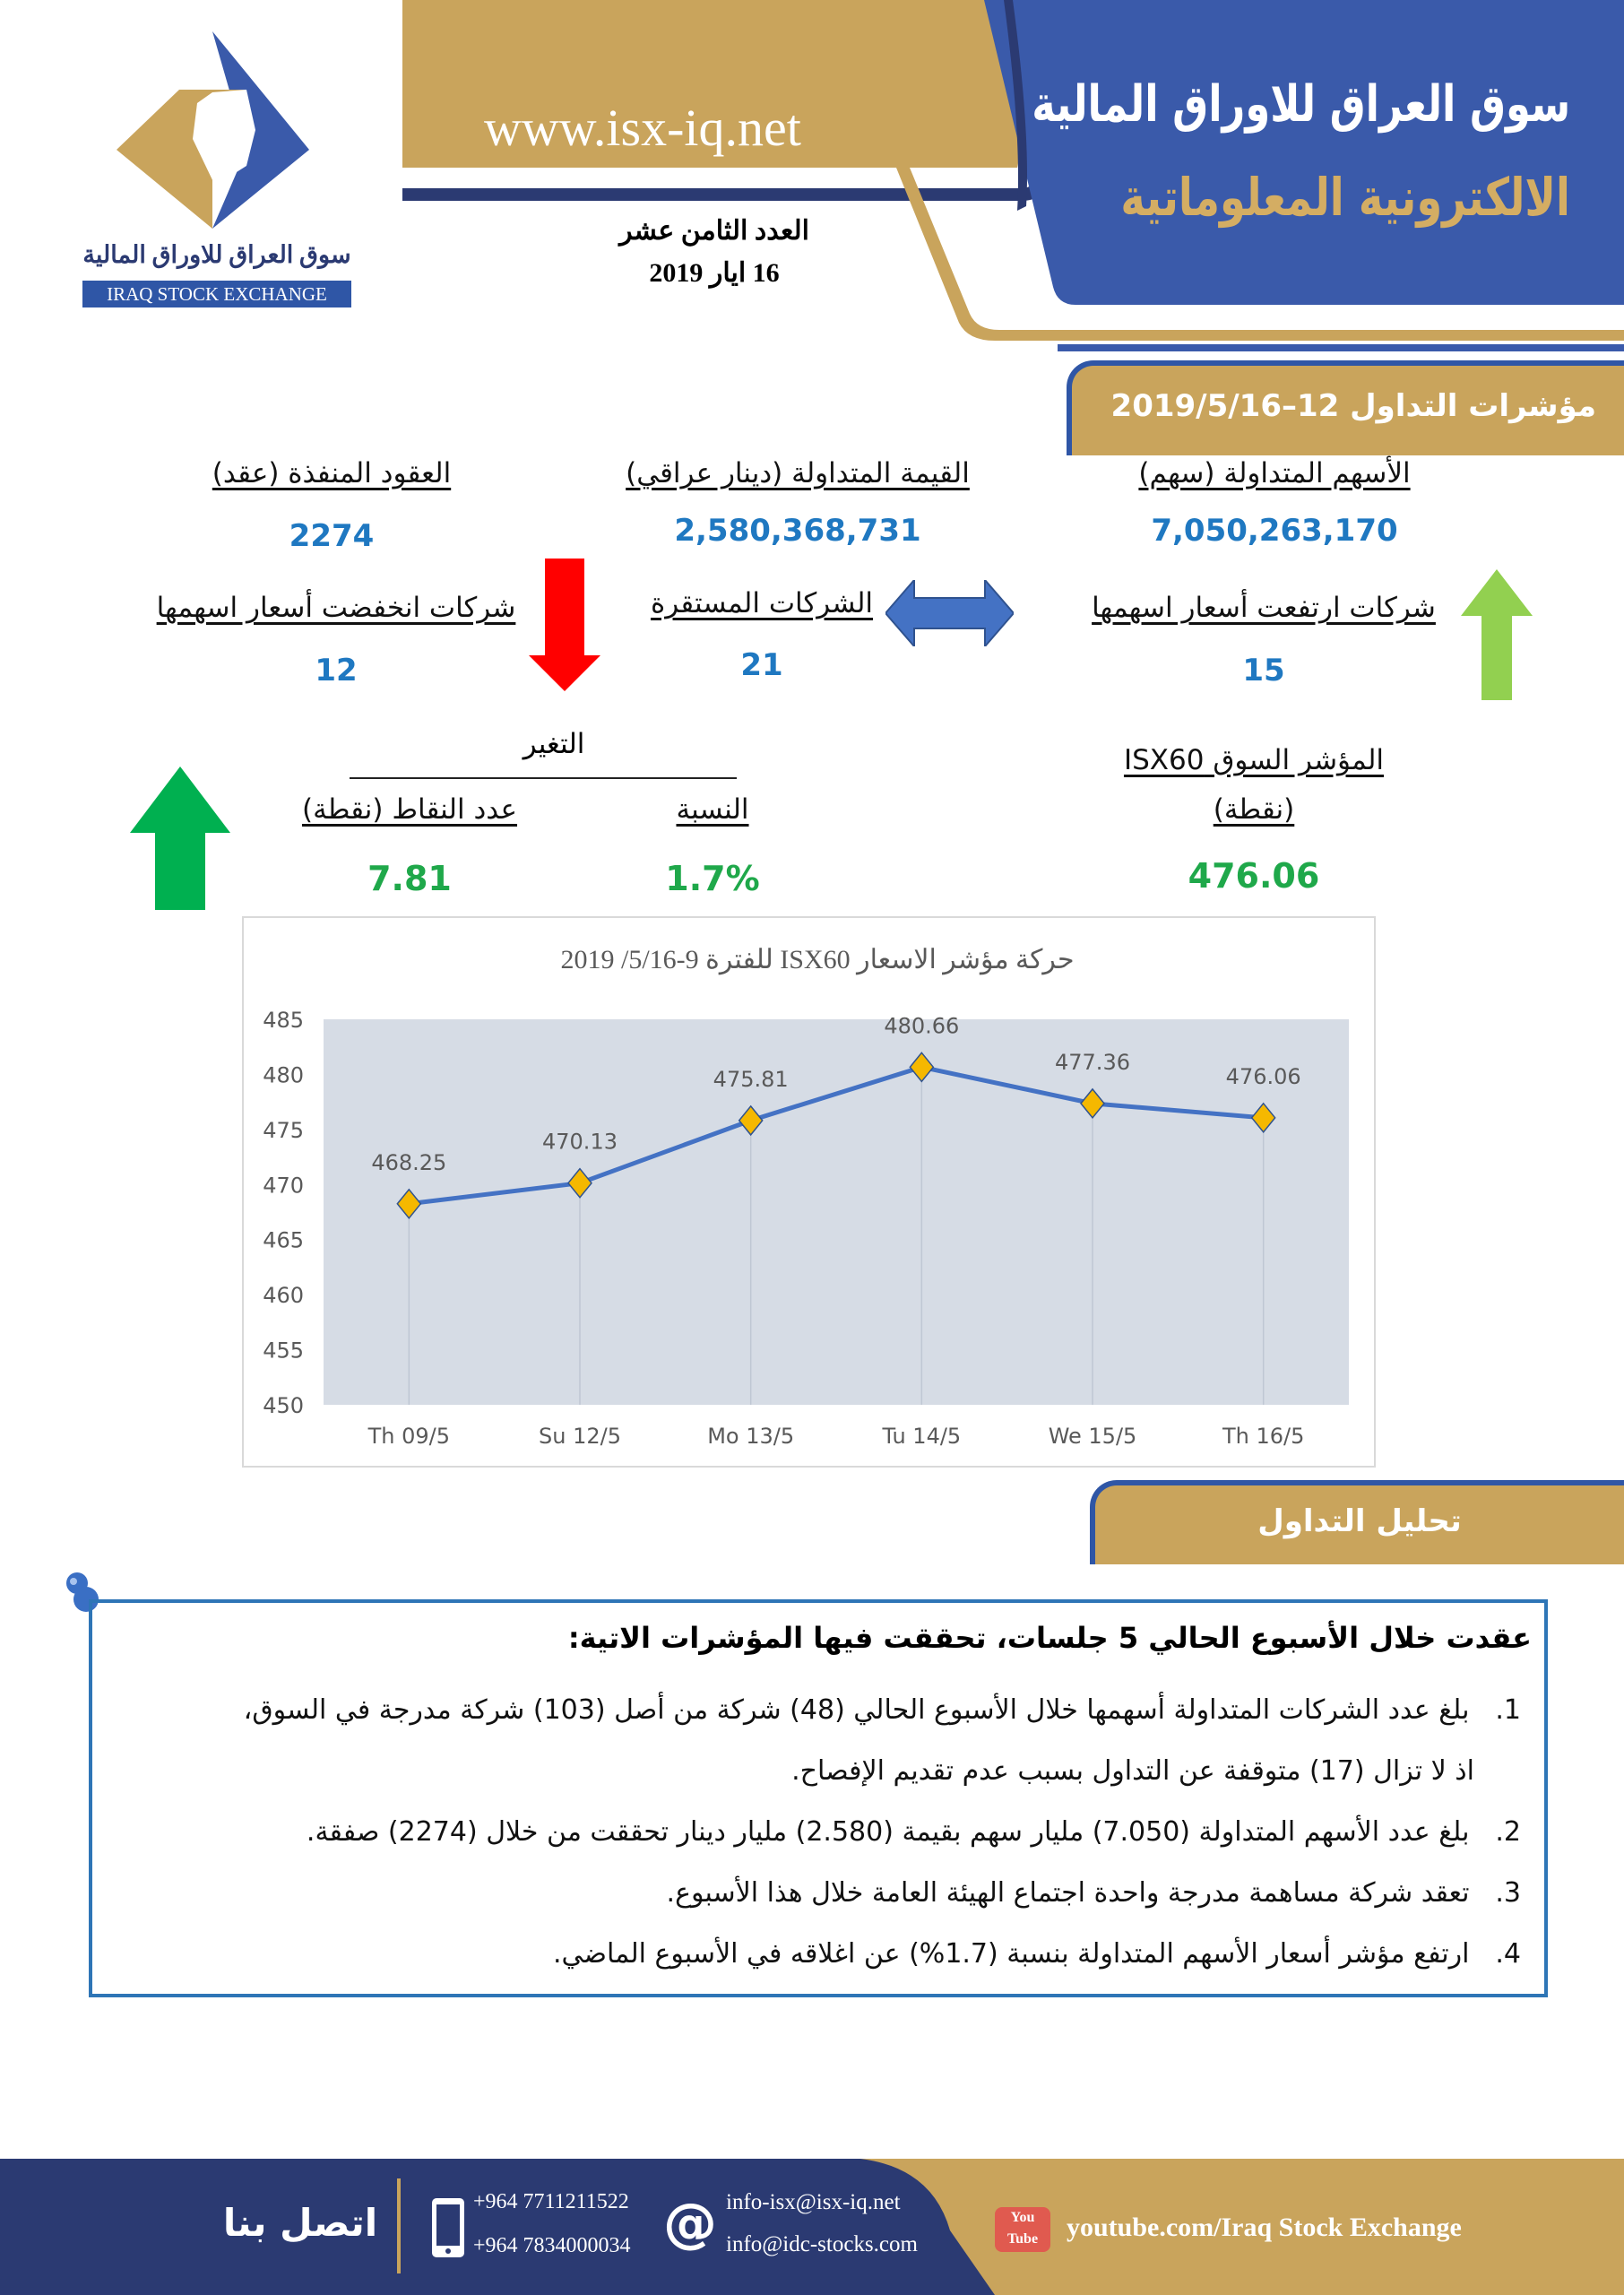 The image size is (1624, 2295). I want to click on data-label: 477.36, so click(1092, 1062).